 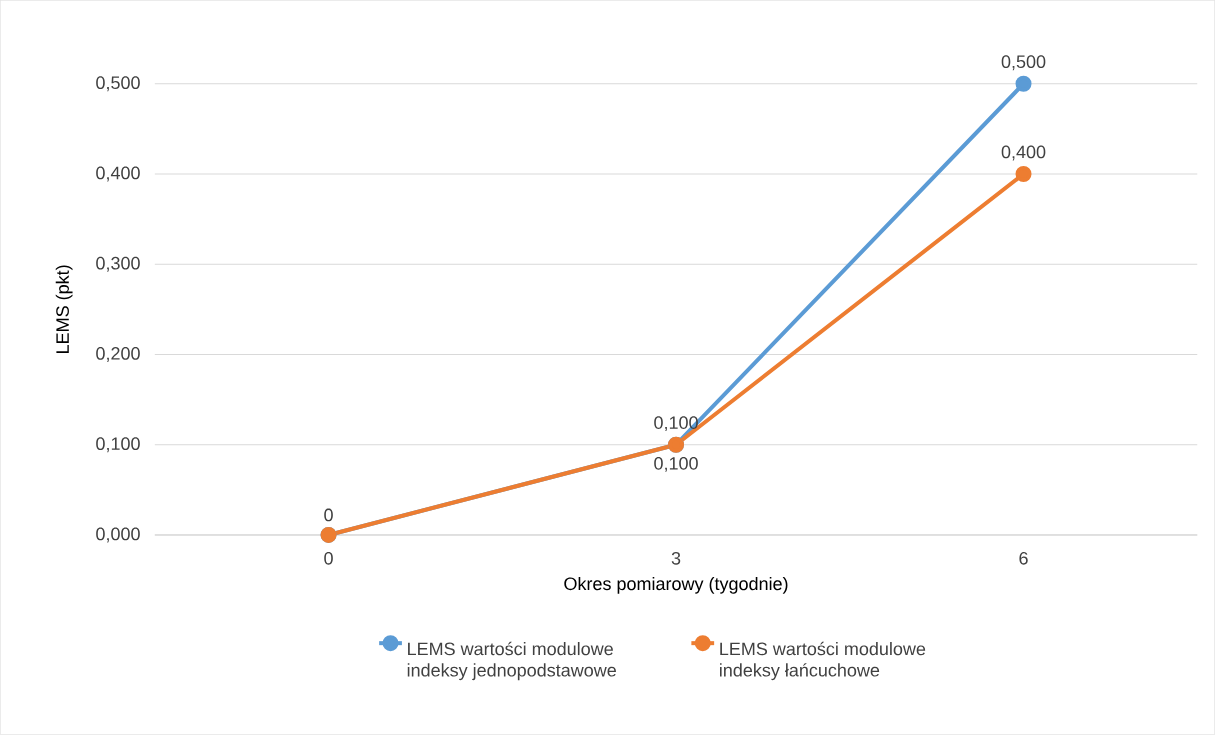 What do you see at coordinates (118, 174) in the screenshot?
I see `y-tick-label: 0,400` at bounding box center [118, 174].